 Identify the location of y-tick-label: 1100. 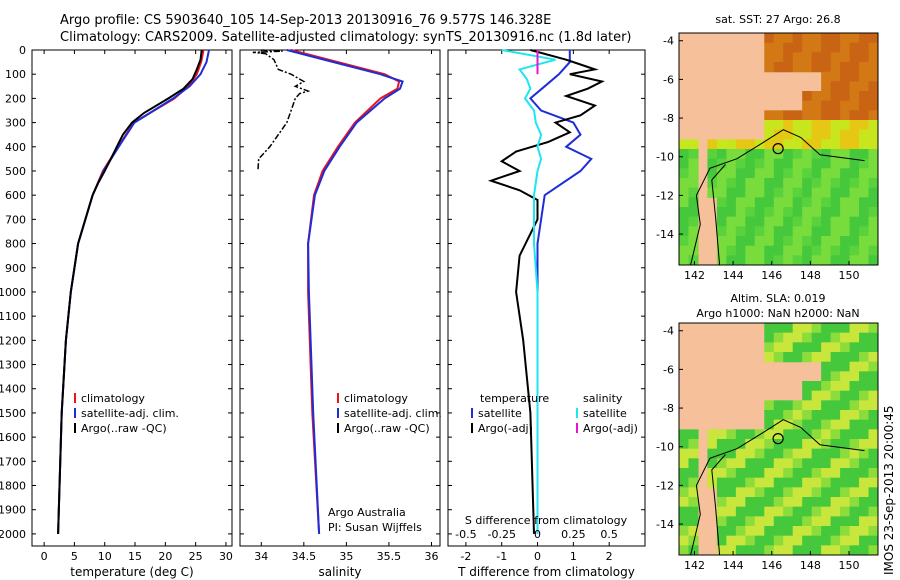
(13, 316).